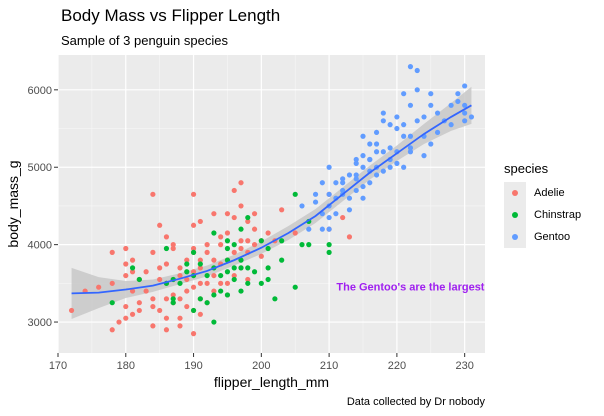 This screenshot has width=604, height=416. What do you see at coordinates (329, 366) in the screenshot?
I see `x-tick-label: 210` at bounding box center [329, 366].